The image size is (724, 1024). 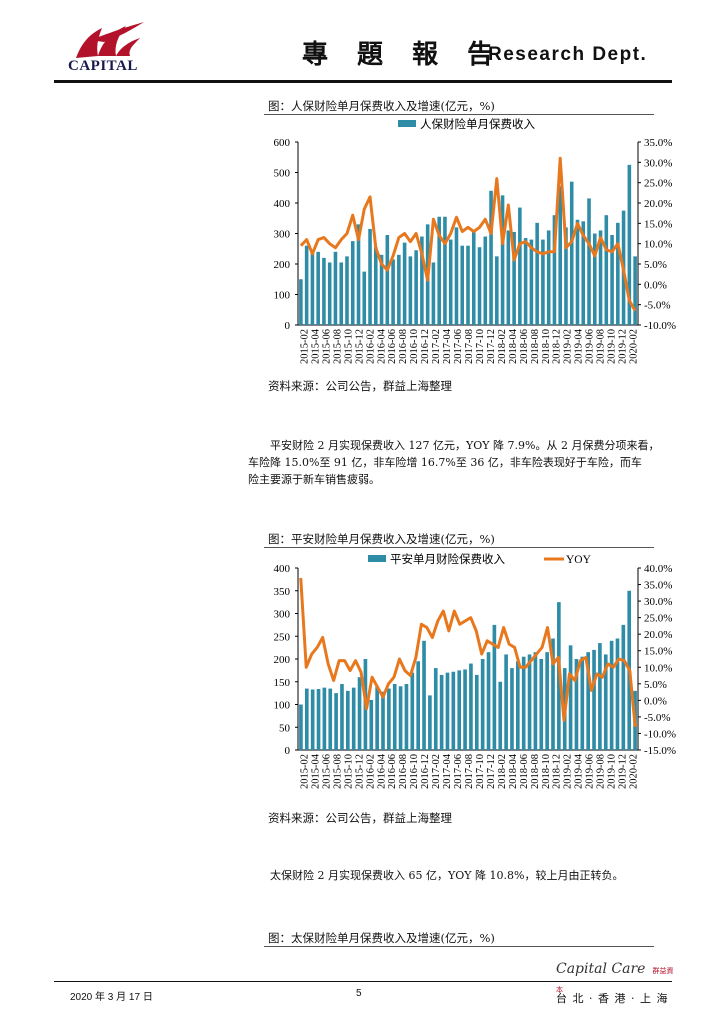 What do you see at coordinates (502, 346) in the screenshot?
I see `x-tick-label: 2018-02` at bounding box center [502, 346].